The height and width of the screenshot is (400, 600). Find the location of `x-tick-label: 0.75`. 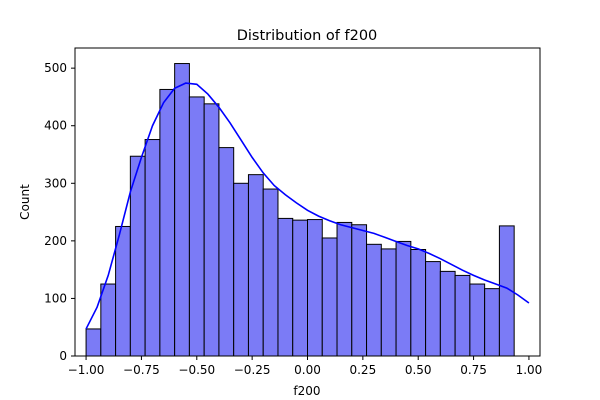

x-tick-label: 0.75 is located at coordinates (473, 370).